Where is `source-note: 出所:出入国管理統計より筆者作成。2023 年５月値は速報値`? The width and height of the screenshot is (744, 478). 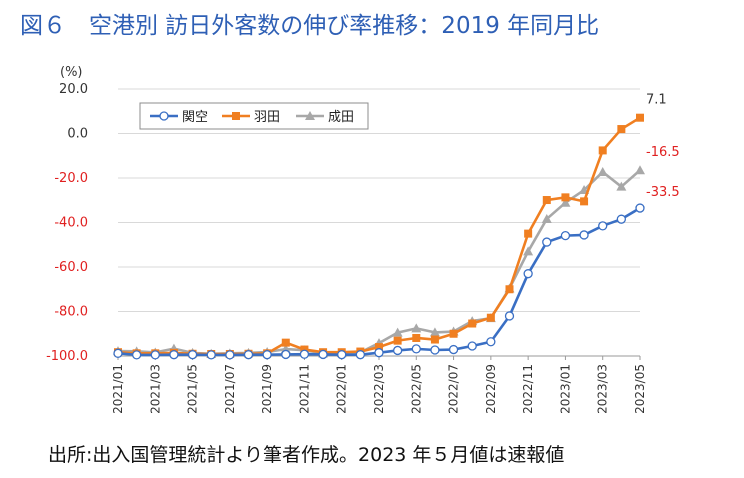 source-note: 出所:出入国管理統計より筆者作成。2023 年５月値は速報値 is located at coordinates (306, 455).